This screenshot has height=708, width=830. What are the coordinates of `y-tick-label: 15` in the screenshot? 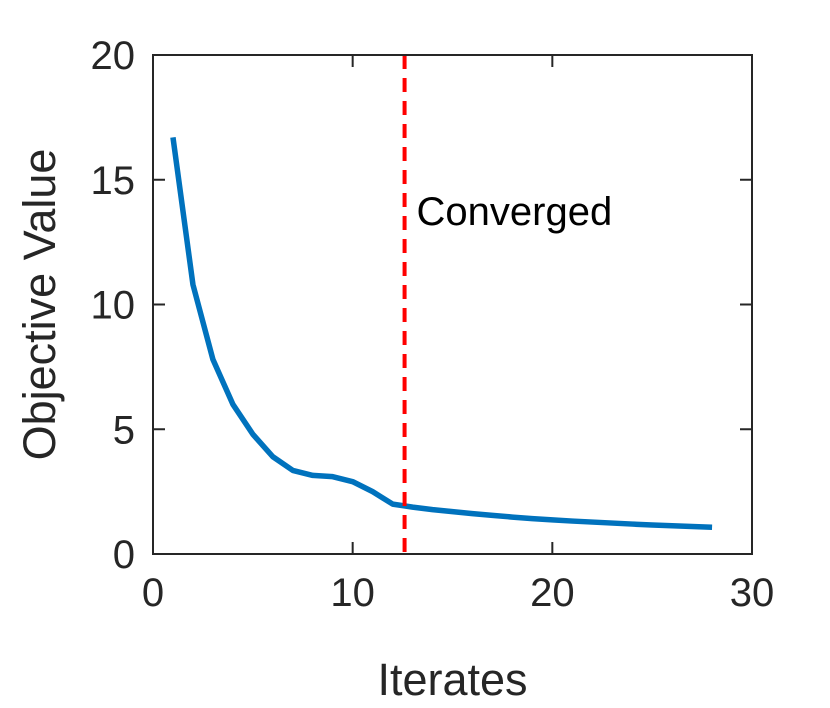 It's located at (113, 181).